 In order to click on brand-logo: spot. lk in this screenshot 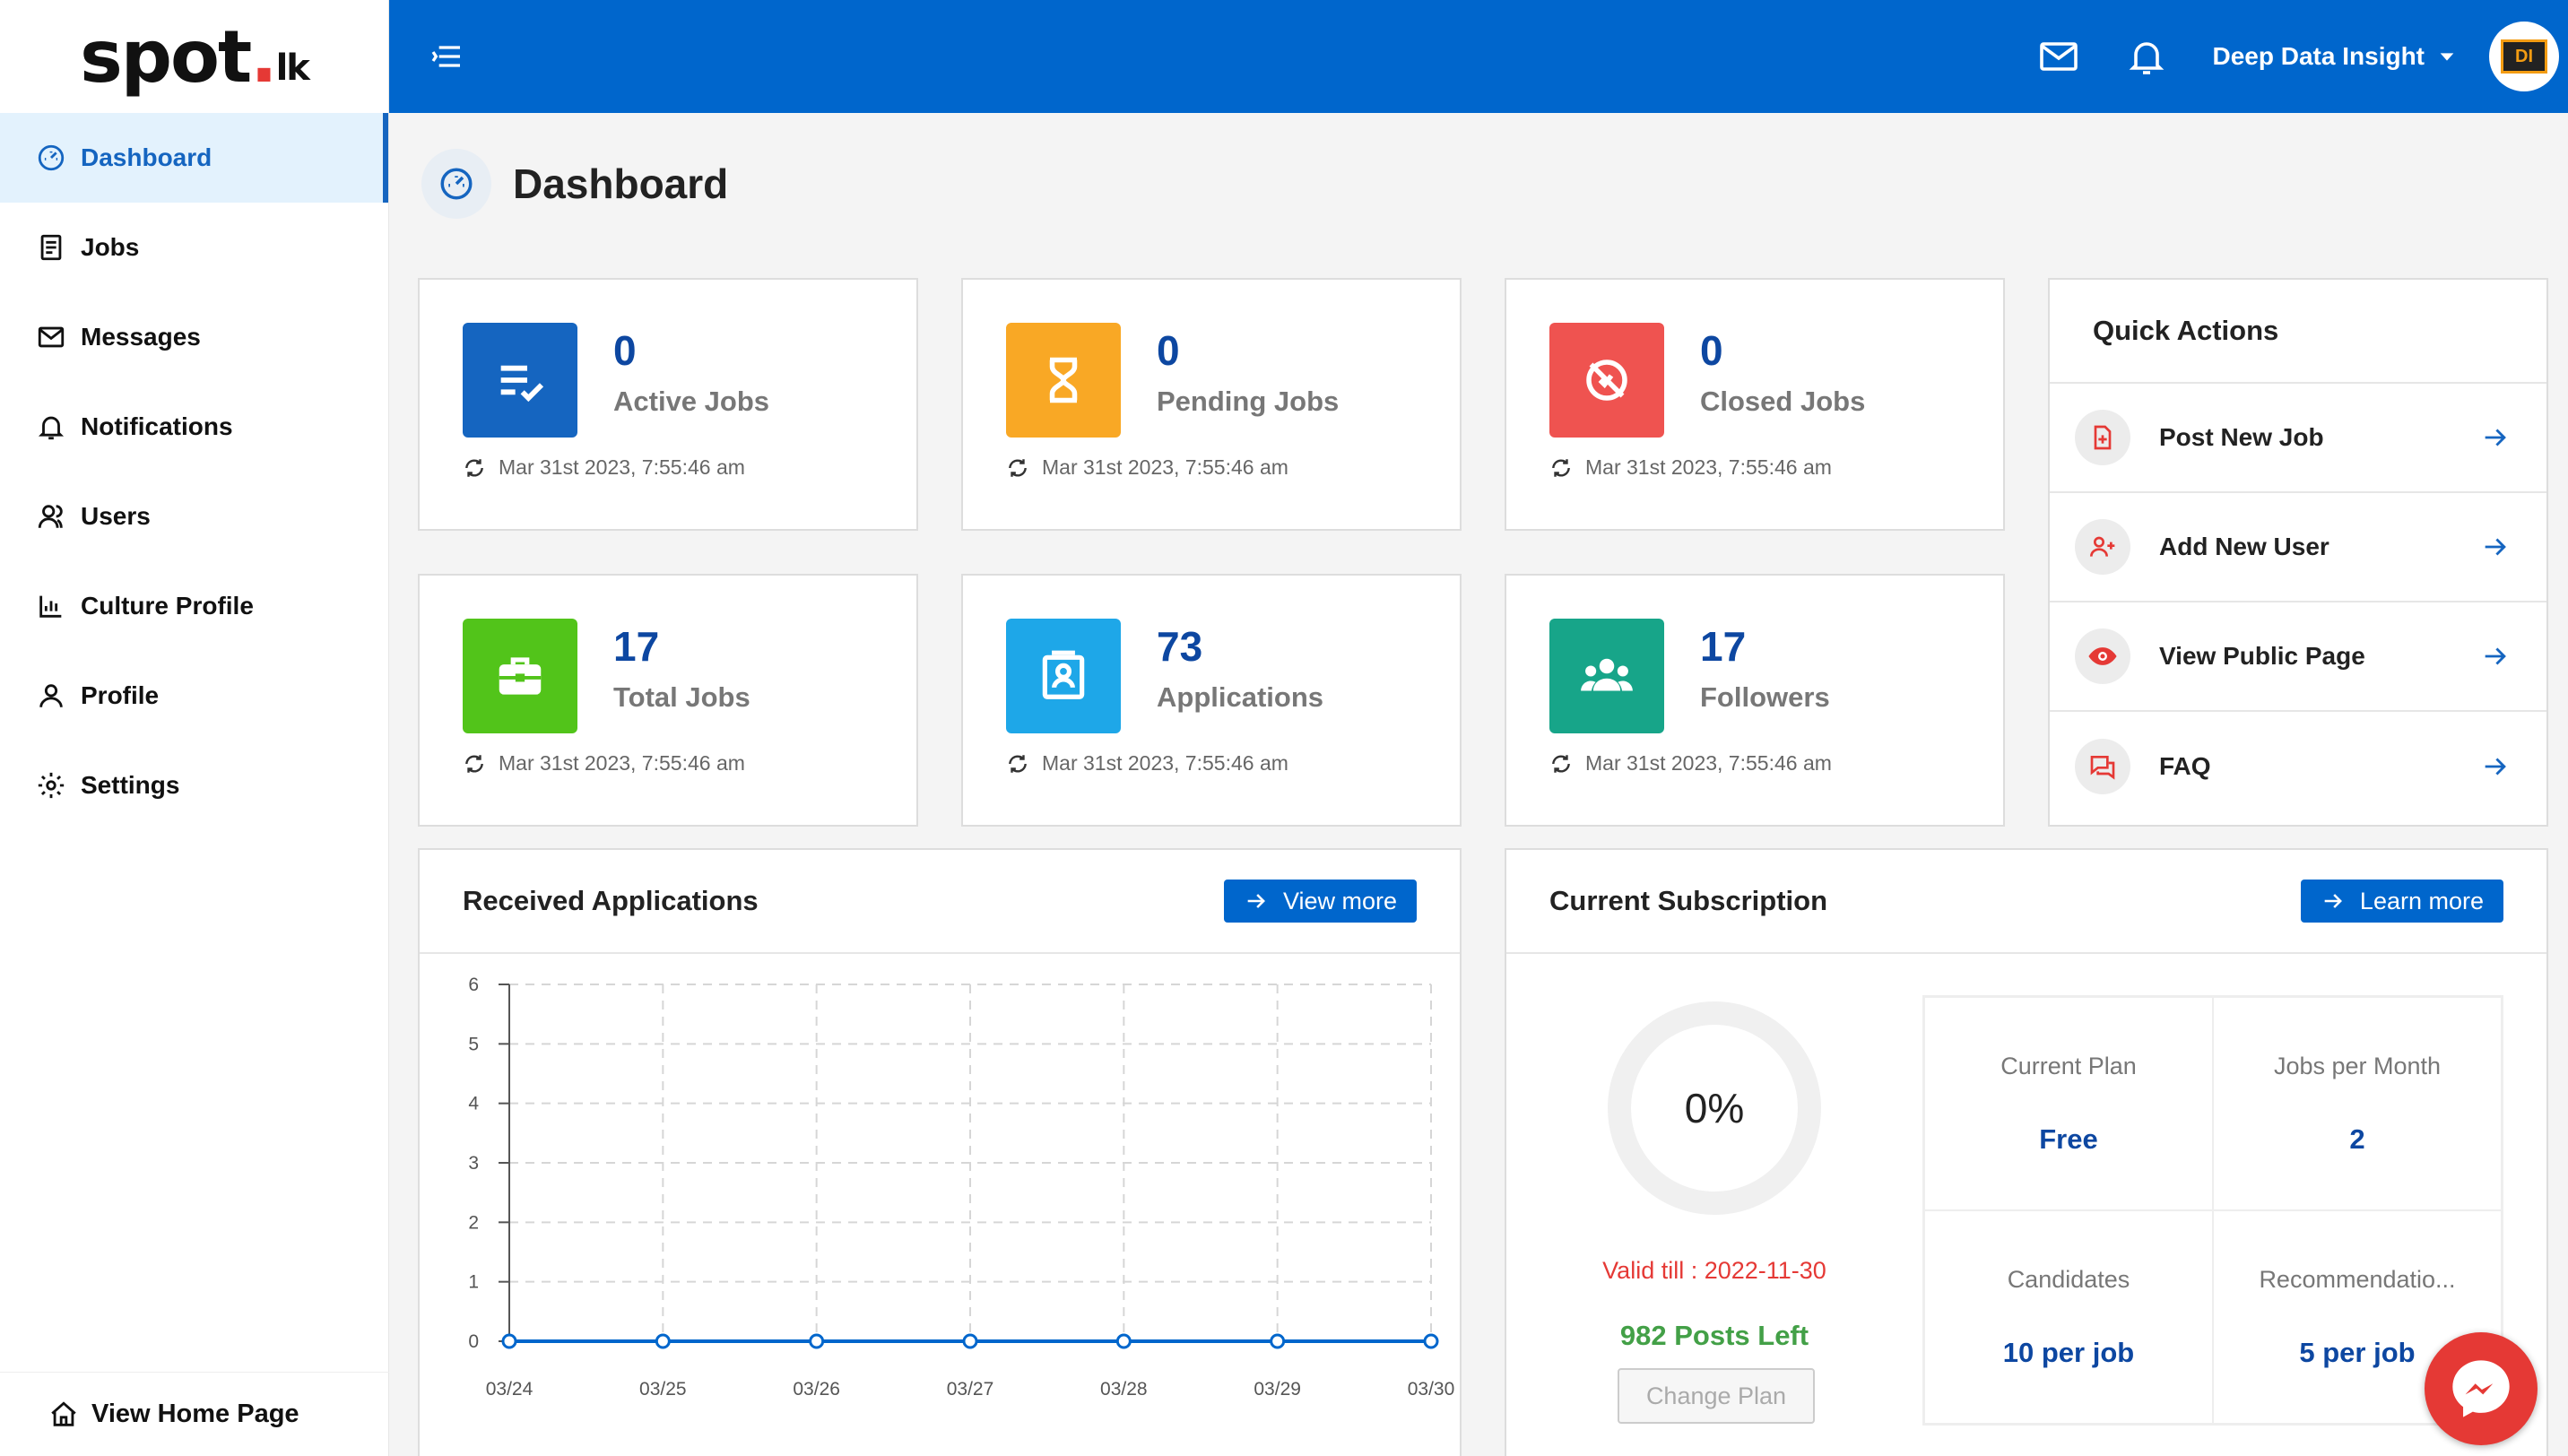, I will do `click(194, 57)`.